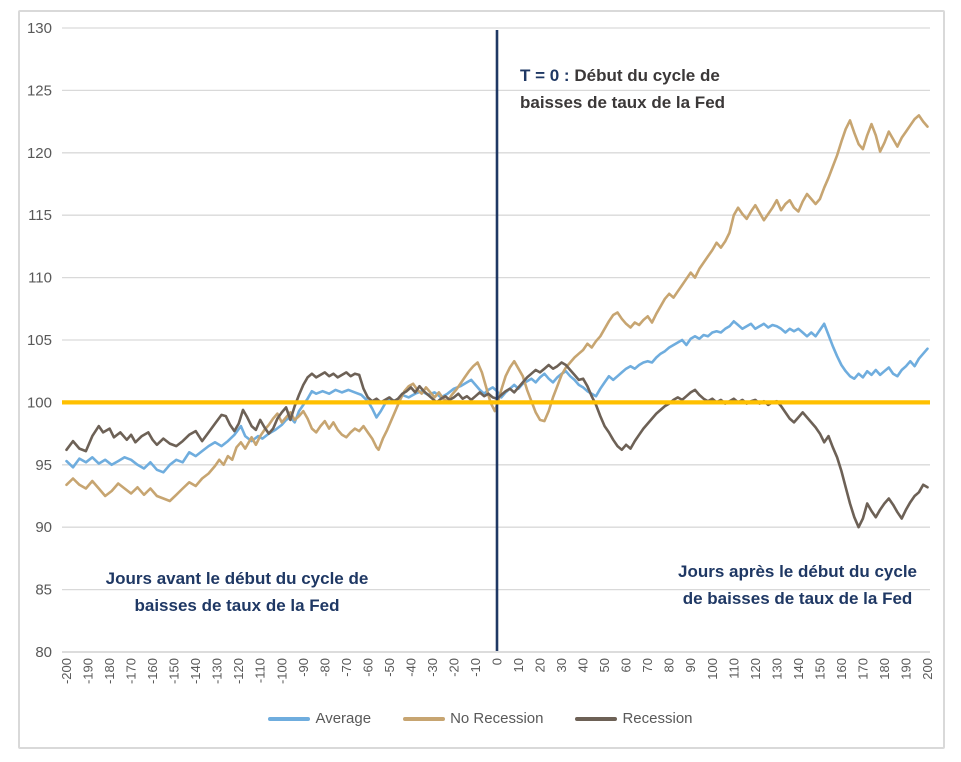 Image resolution: width=961 pixels, height=762 pixels. I want to click on x-tick-label: -80, so click(324, 667).